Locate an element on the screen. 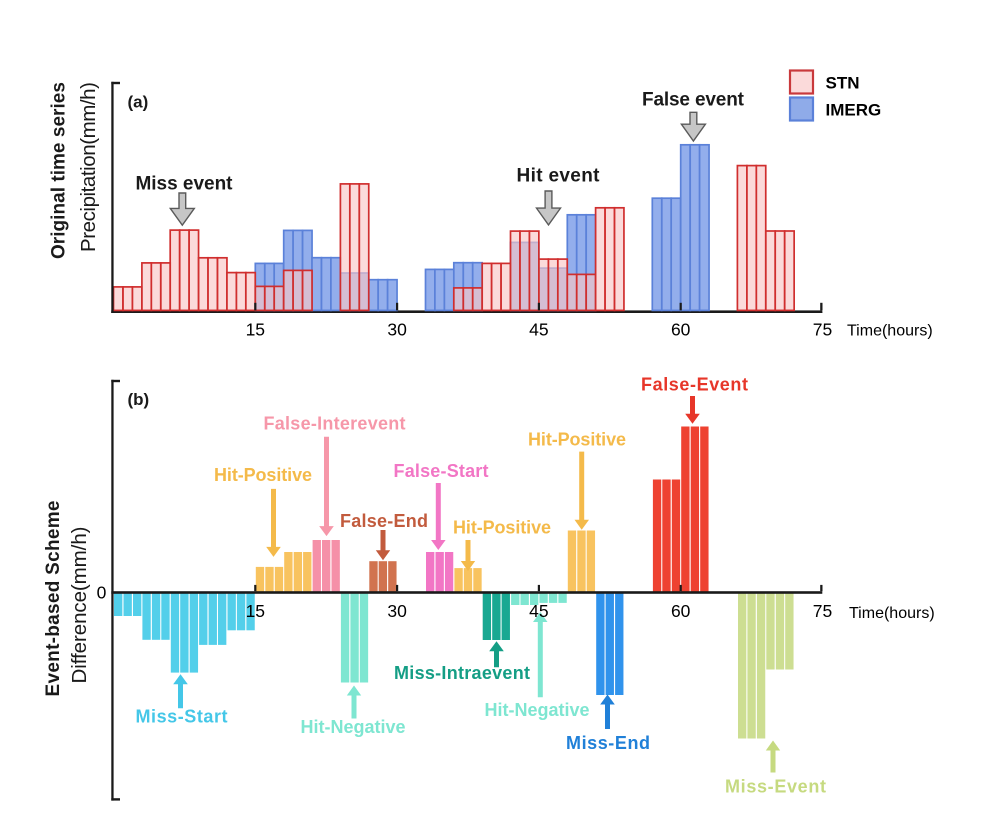 This screenshot has width=998, height=831. svg-text: False-Event is located at coordinates (694, 385).